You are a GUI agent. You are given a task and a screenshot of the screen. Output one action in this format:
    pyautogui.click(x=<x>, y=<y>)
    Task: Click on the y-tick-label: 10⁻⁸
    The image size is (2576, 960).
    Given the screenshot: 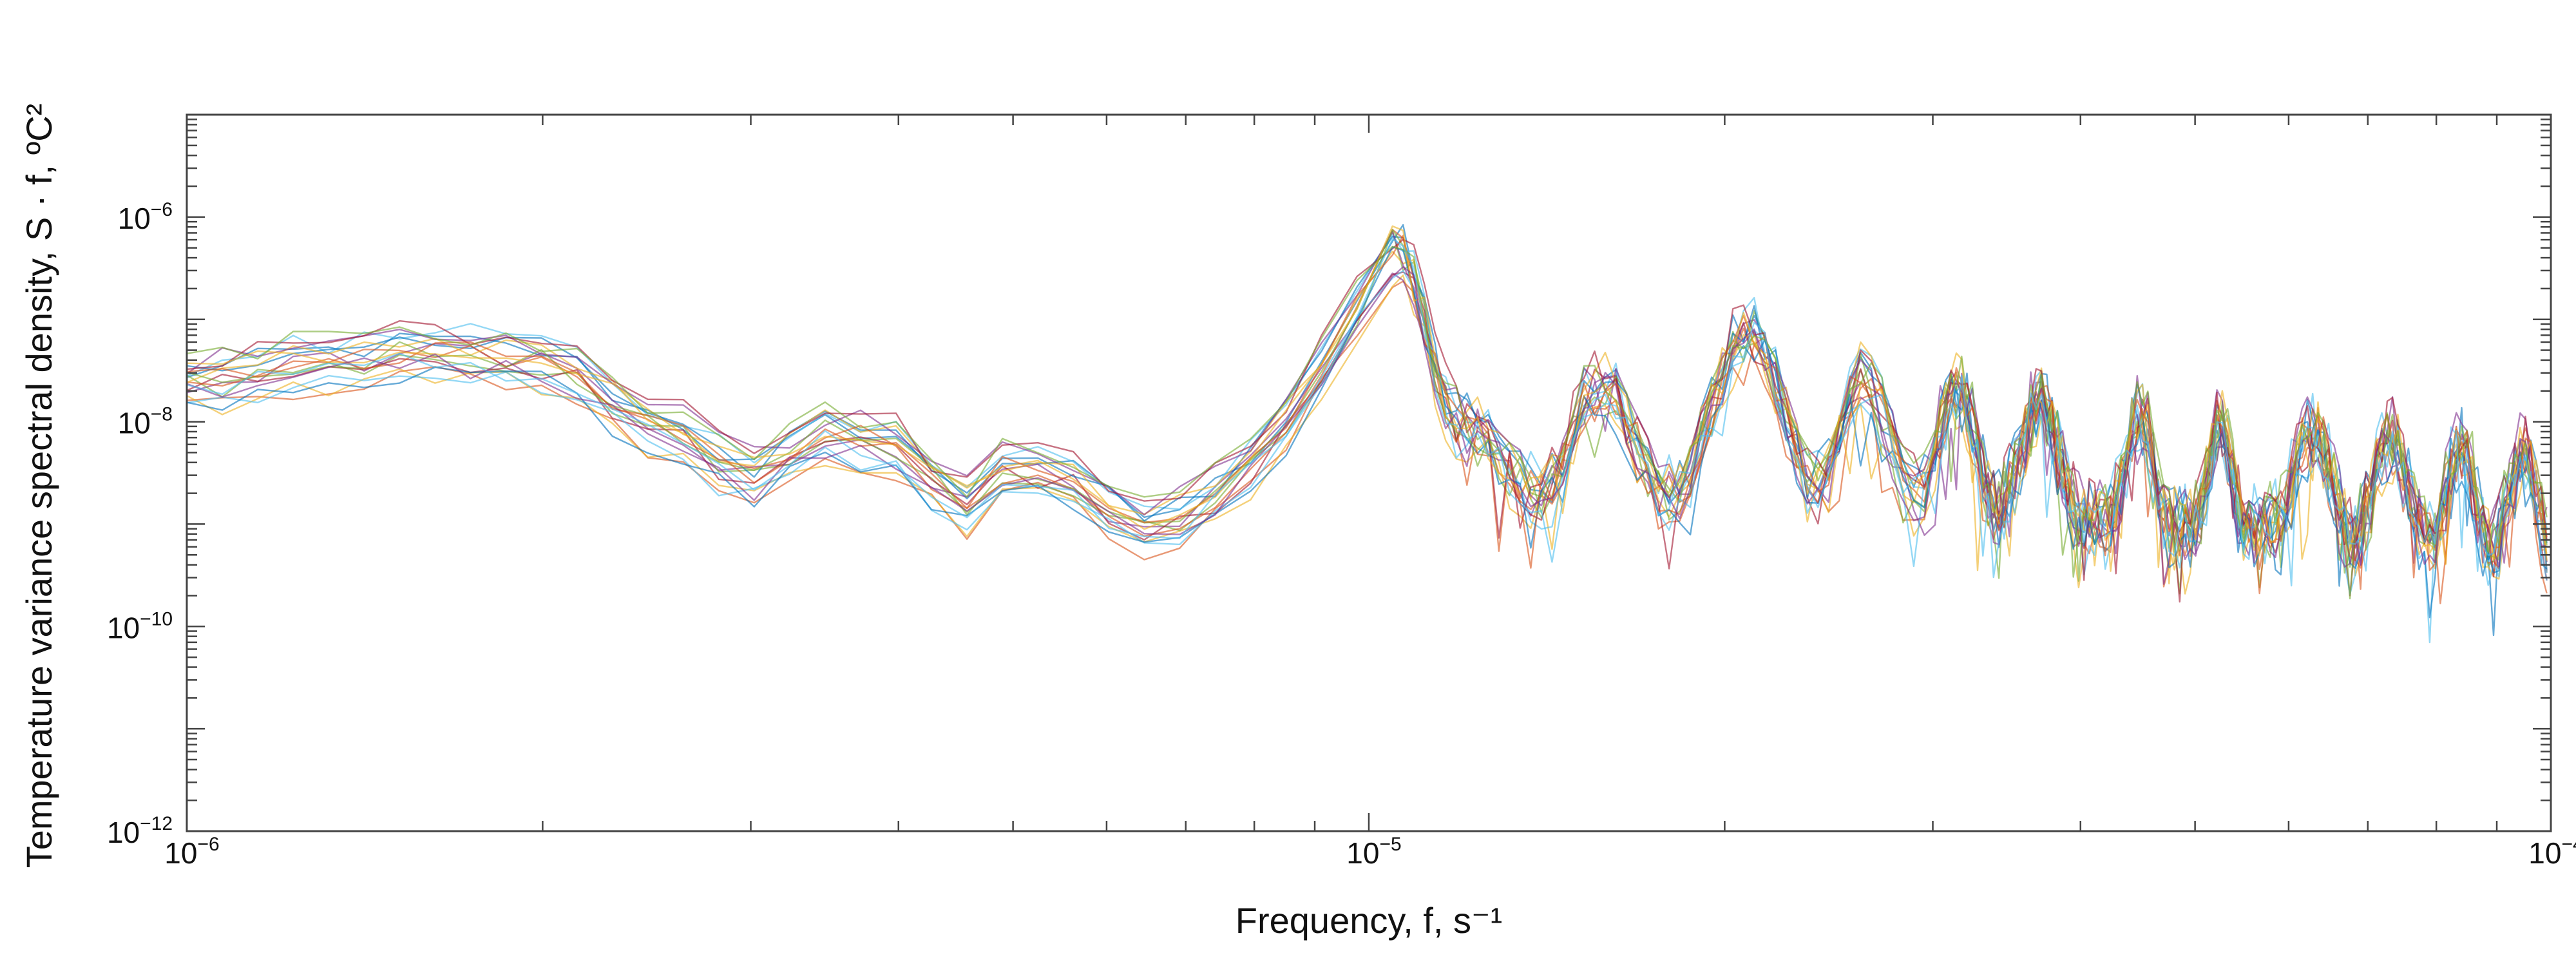 What is the action you would take?
    pyautogui.click(x=145, y=422)
    